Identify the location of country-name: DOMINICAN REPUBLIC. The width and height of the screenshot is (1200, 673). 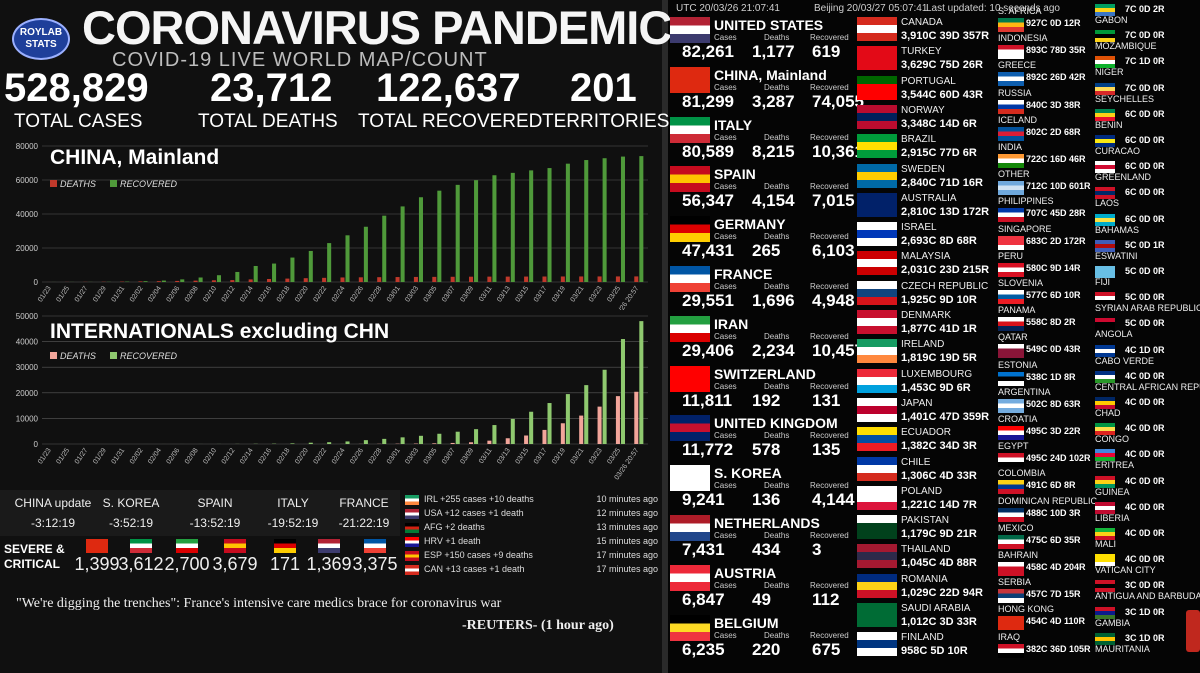
(1048, 500).